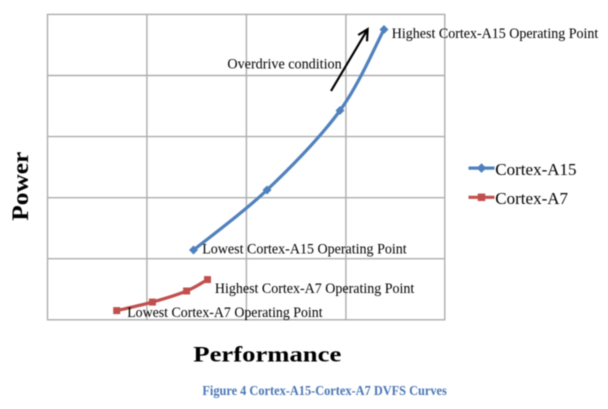  Describe the element at coordinates (20, 186) in the screenshot. I see `svg-text: Power` at that location.